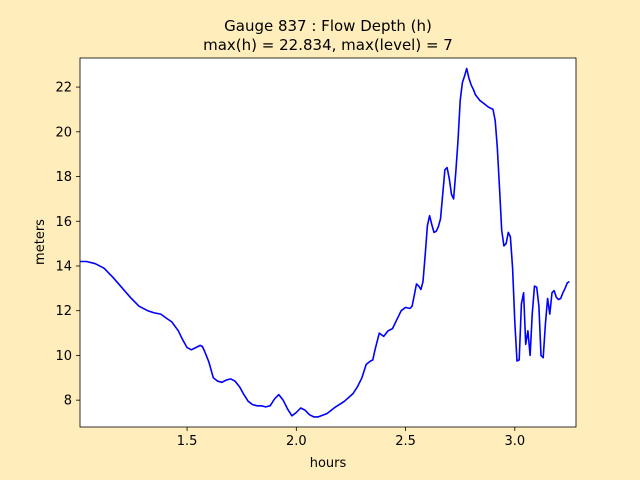 The width and height of the screenshot is (640, 480). Describe the element at coordinates (514, 441) in the screenshot. I see `x-tick-label: 3.0` at that location.